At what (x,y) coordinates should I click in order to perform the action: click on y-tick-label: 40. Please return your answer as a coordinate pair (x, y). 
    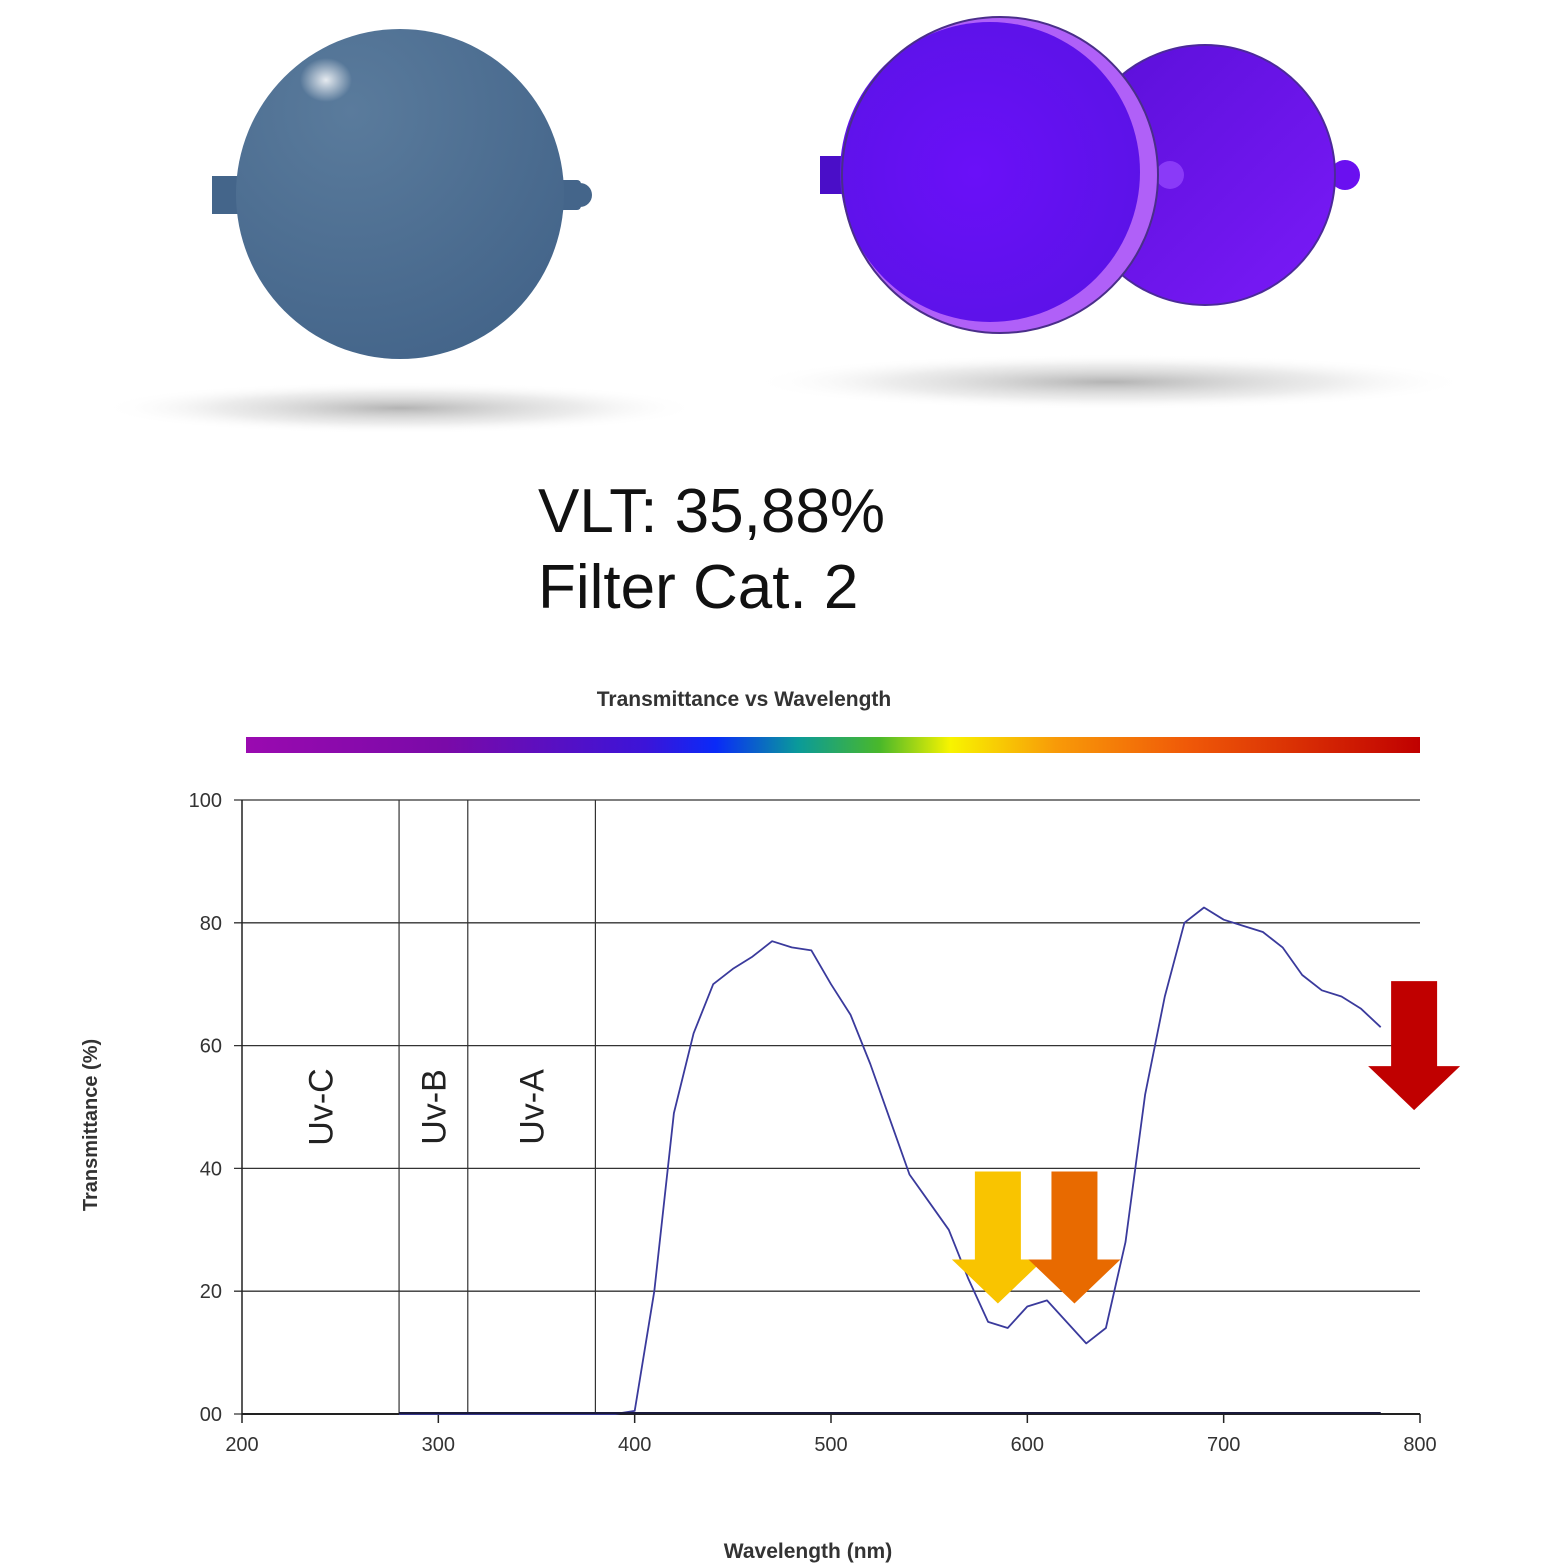
    Looking at the image, I should click on (211, 1169).